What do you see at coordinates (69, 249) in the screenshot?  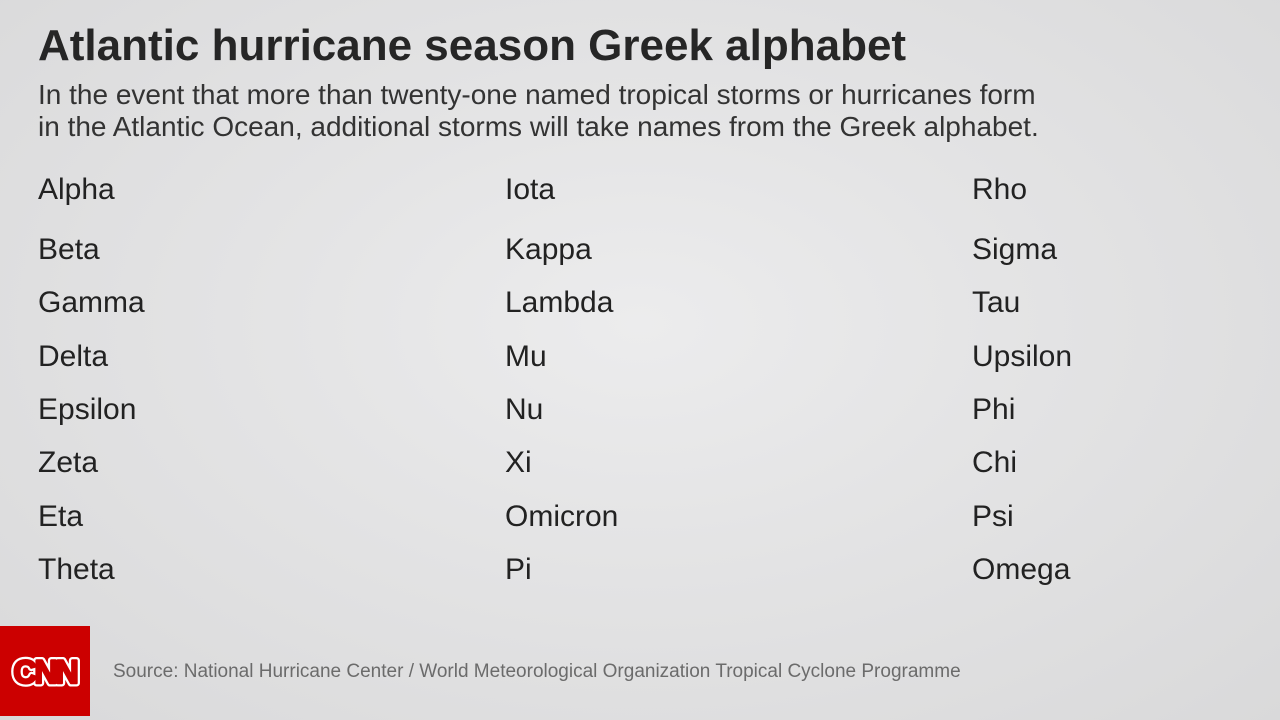 I see `storm-name: Beta` at bounding box center [69, 249].